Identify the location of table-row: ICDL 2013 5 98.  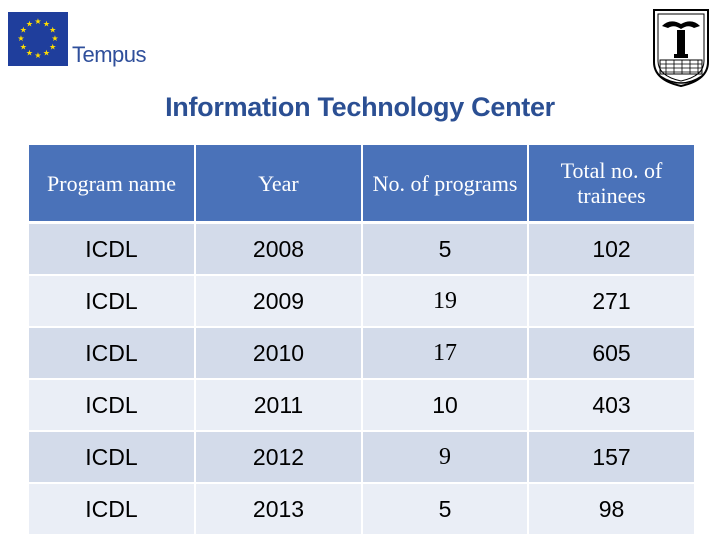
(361, 509).